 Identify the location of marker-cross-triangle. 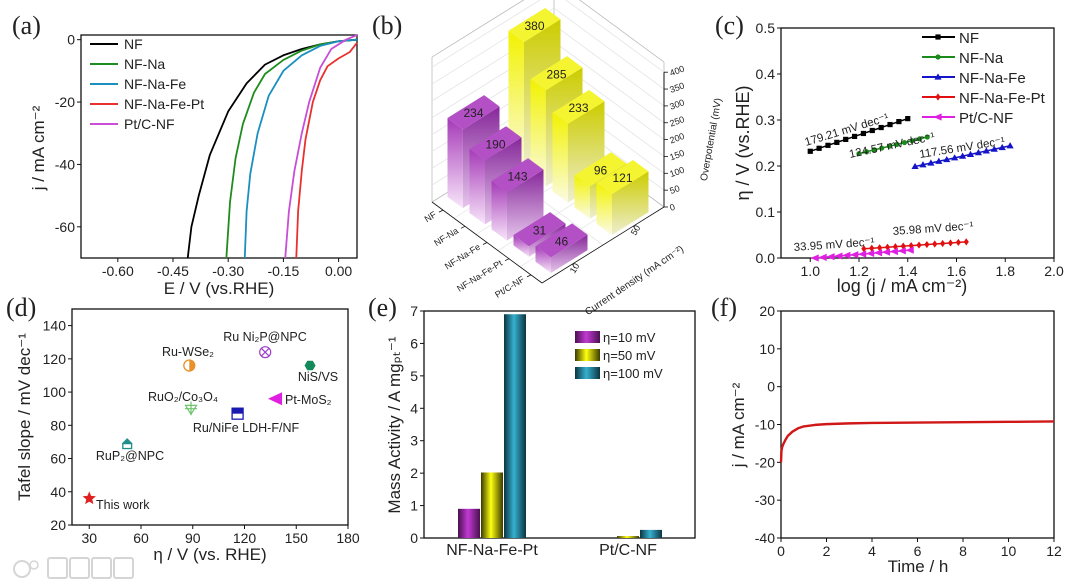
(191, 408).